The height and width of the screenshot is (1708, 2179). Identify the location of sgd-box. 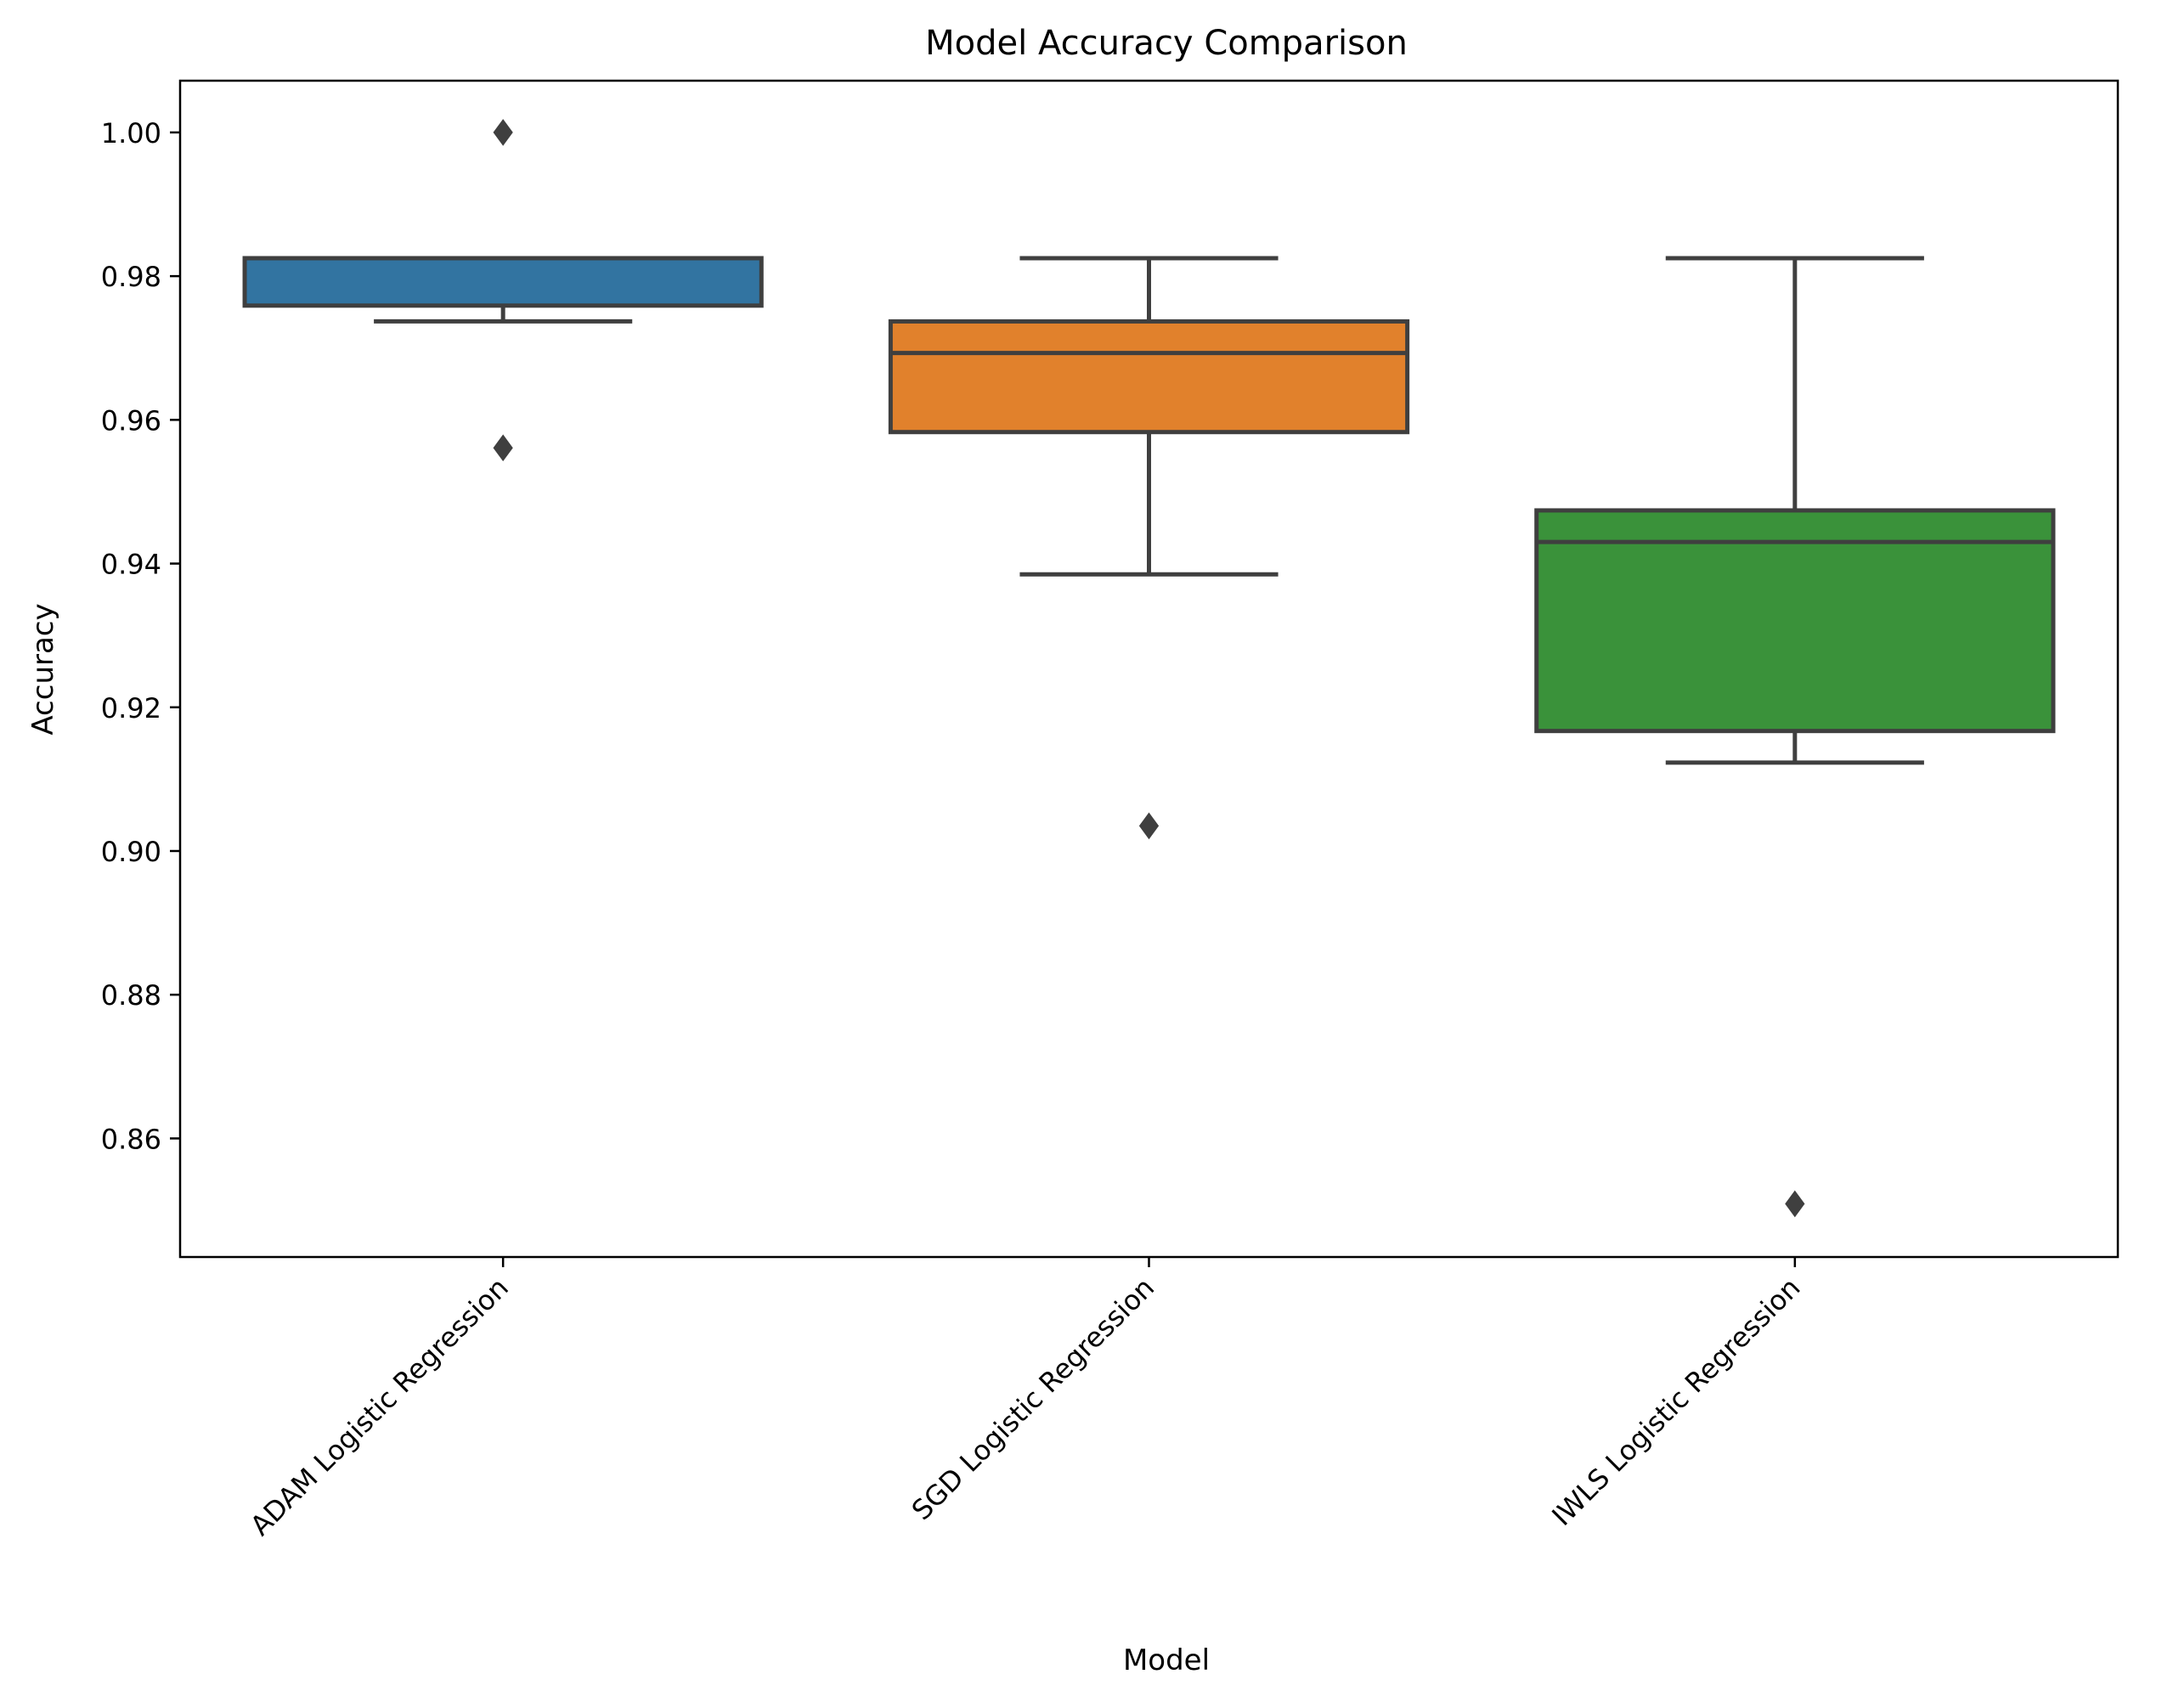
(1149, 376).